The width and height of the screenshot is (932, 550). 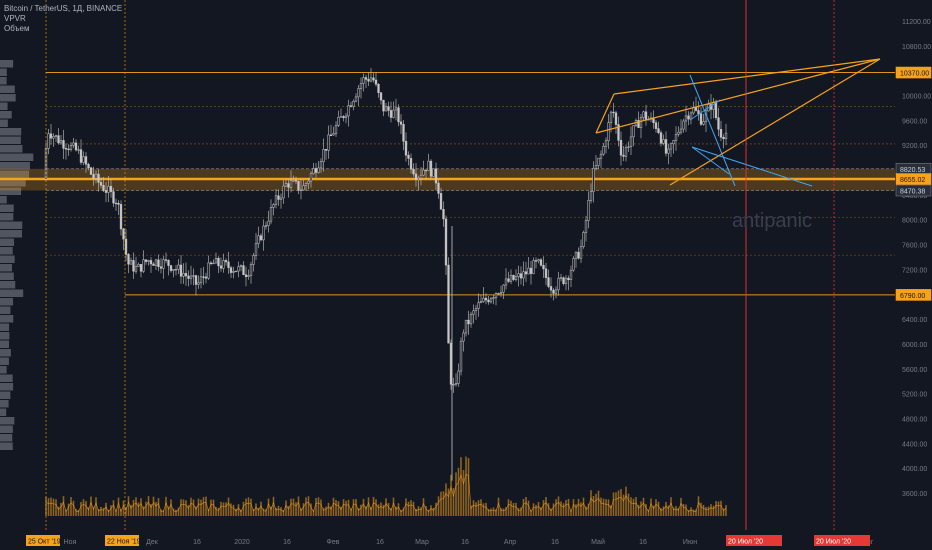 I want to click on indicator-vpvr: VPVR, so click(x=15, y=18).